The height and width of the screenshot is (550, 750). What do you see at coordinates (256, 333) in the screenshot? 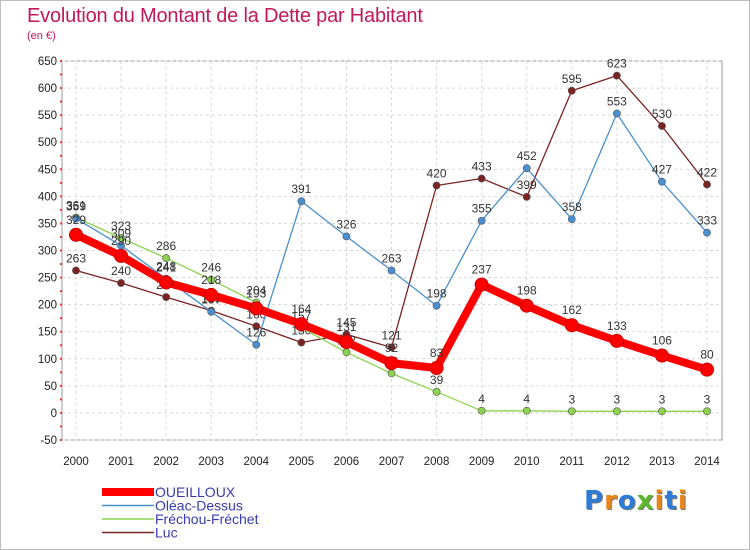
I see `data-label-oleac-dessus: 126` at bounding box center [256, 333].